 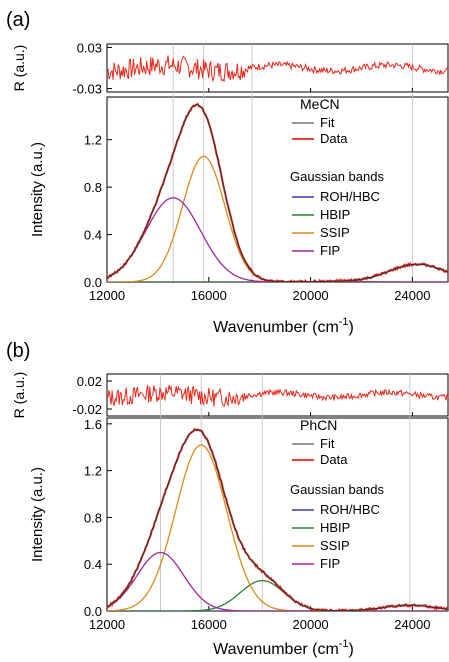 What do you see at coordinates (87, 409) in the screenshot?
I see `residual-tick-label: -0.02` at bounding box center [87, 409].